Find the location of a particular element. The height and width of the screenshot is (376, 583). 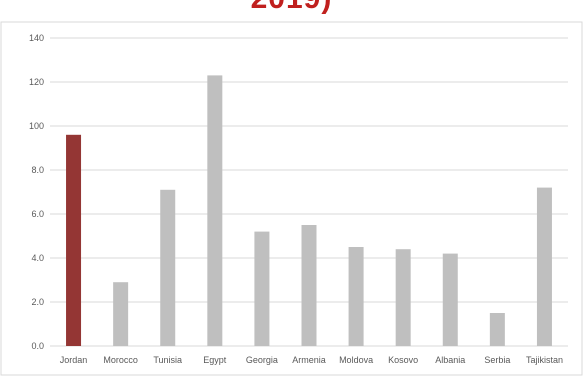

x-tick-label: Albania is located at coordinates (450, 360).